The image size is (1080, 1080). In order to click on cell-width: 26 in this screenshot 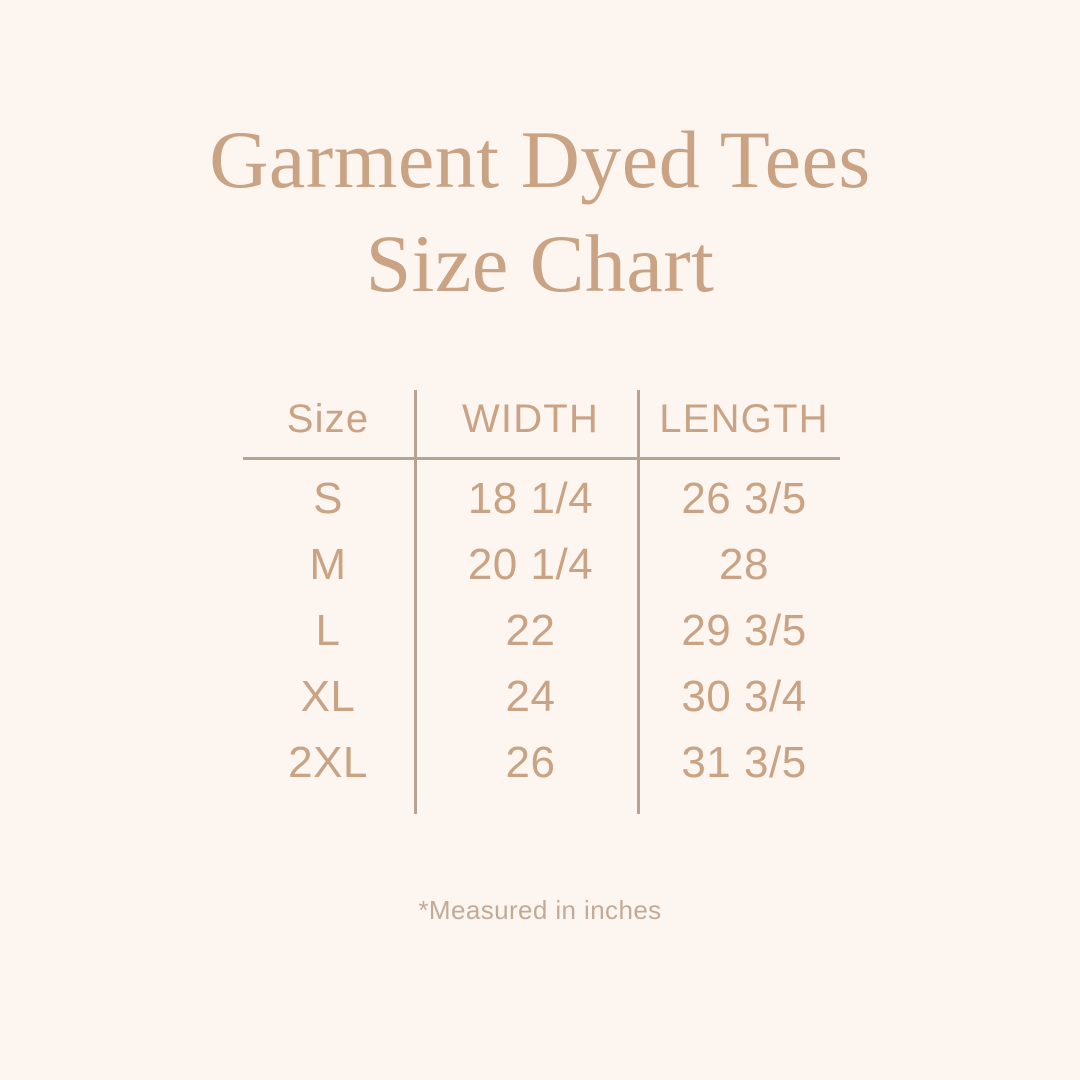, I will do `click(530, 762)`.